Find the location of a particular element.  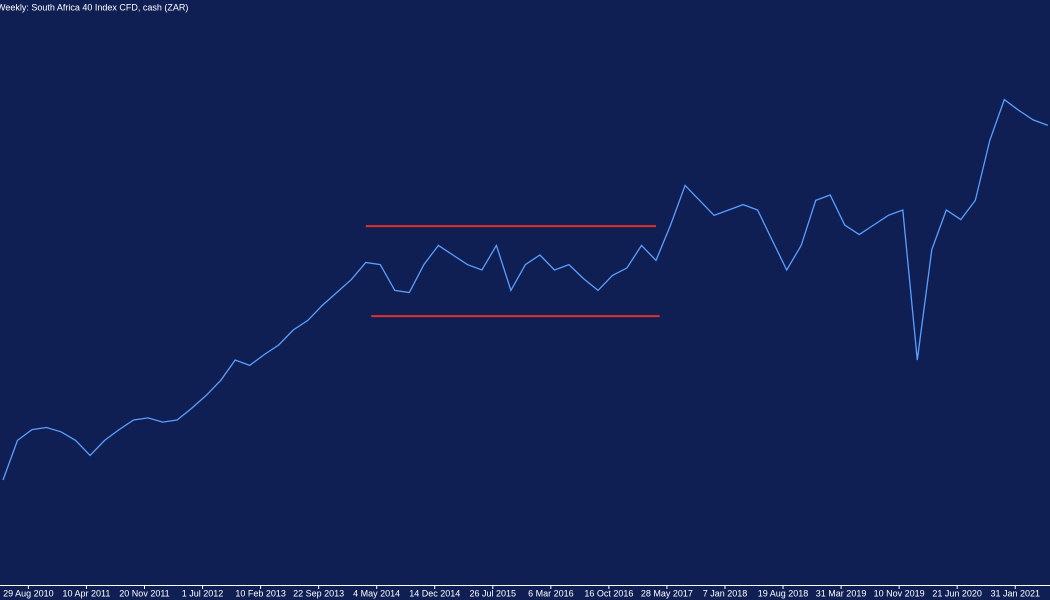

x-tick-label: 19 Aug 2018 is located at coordinates (783, 593).